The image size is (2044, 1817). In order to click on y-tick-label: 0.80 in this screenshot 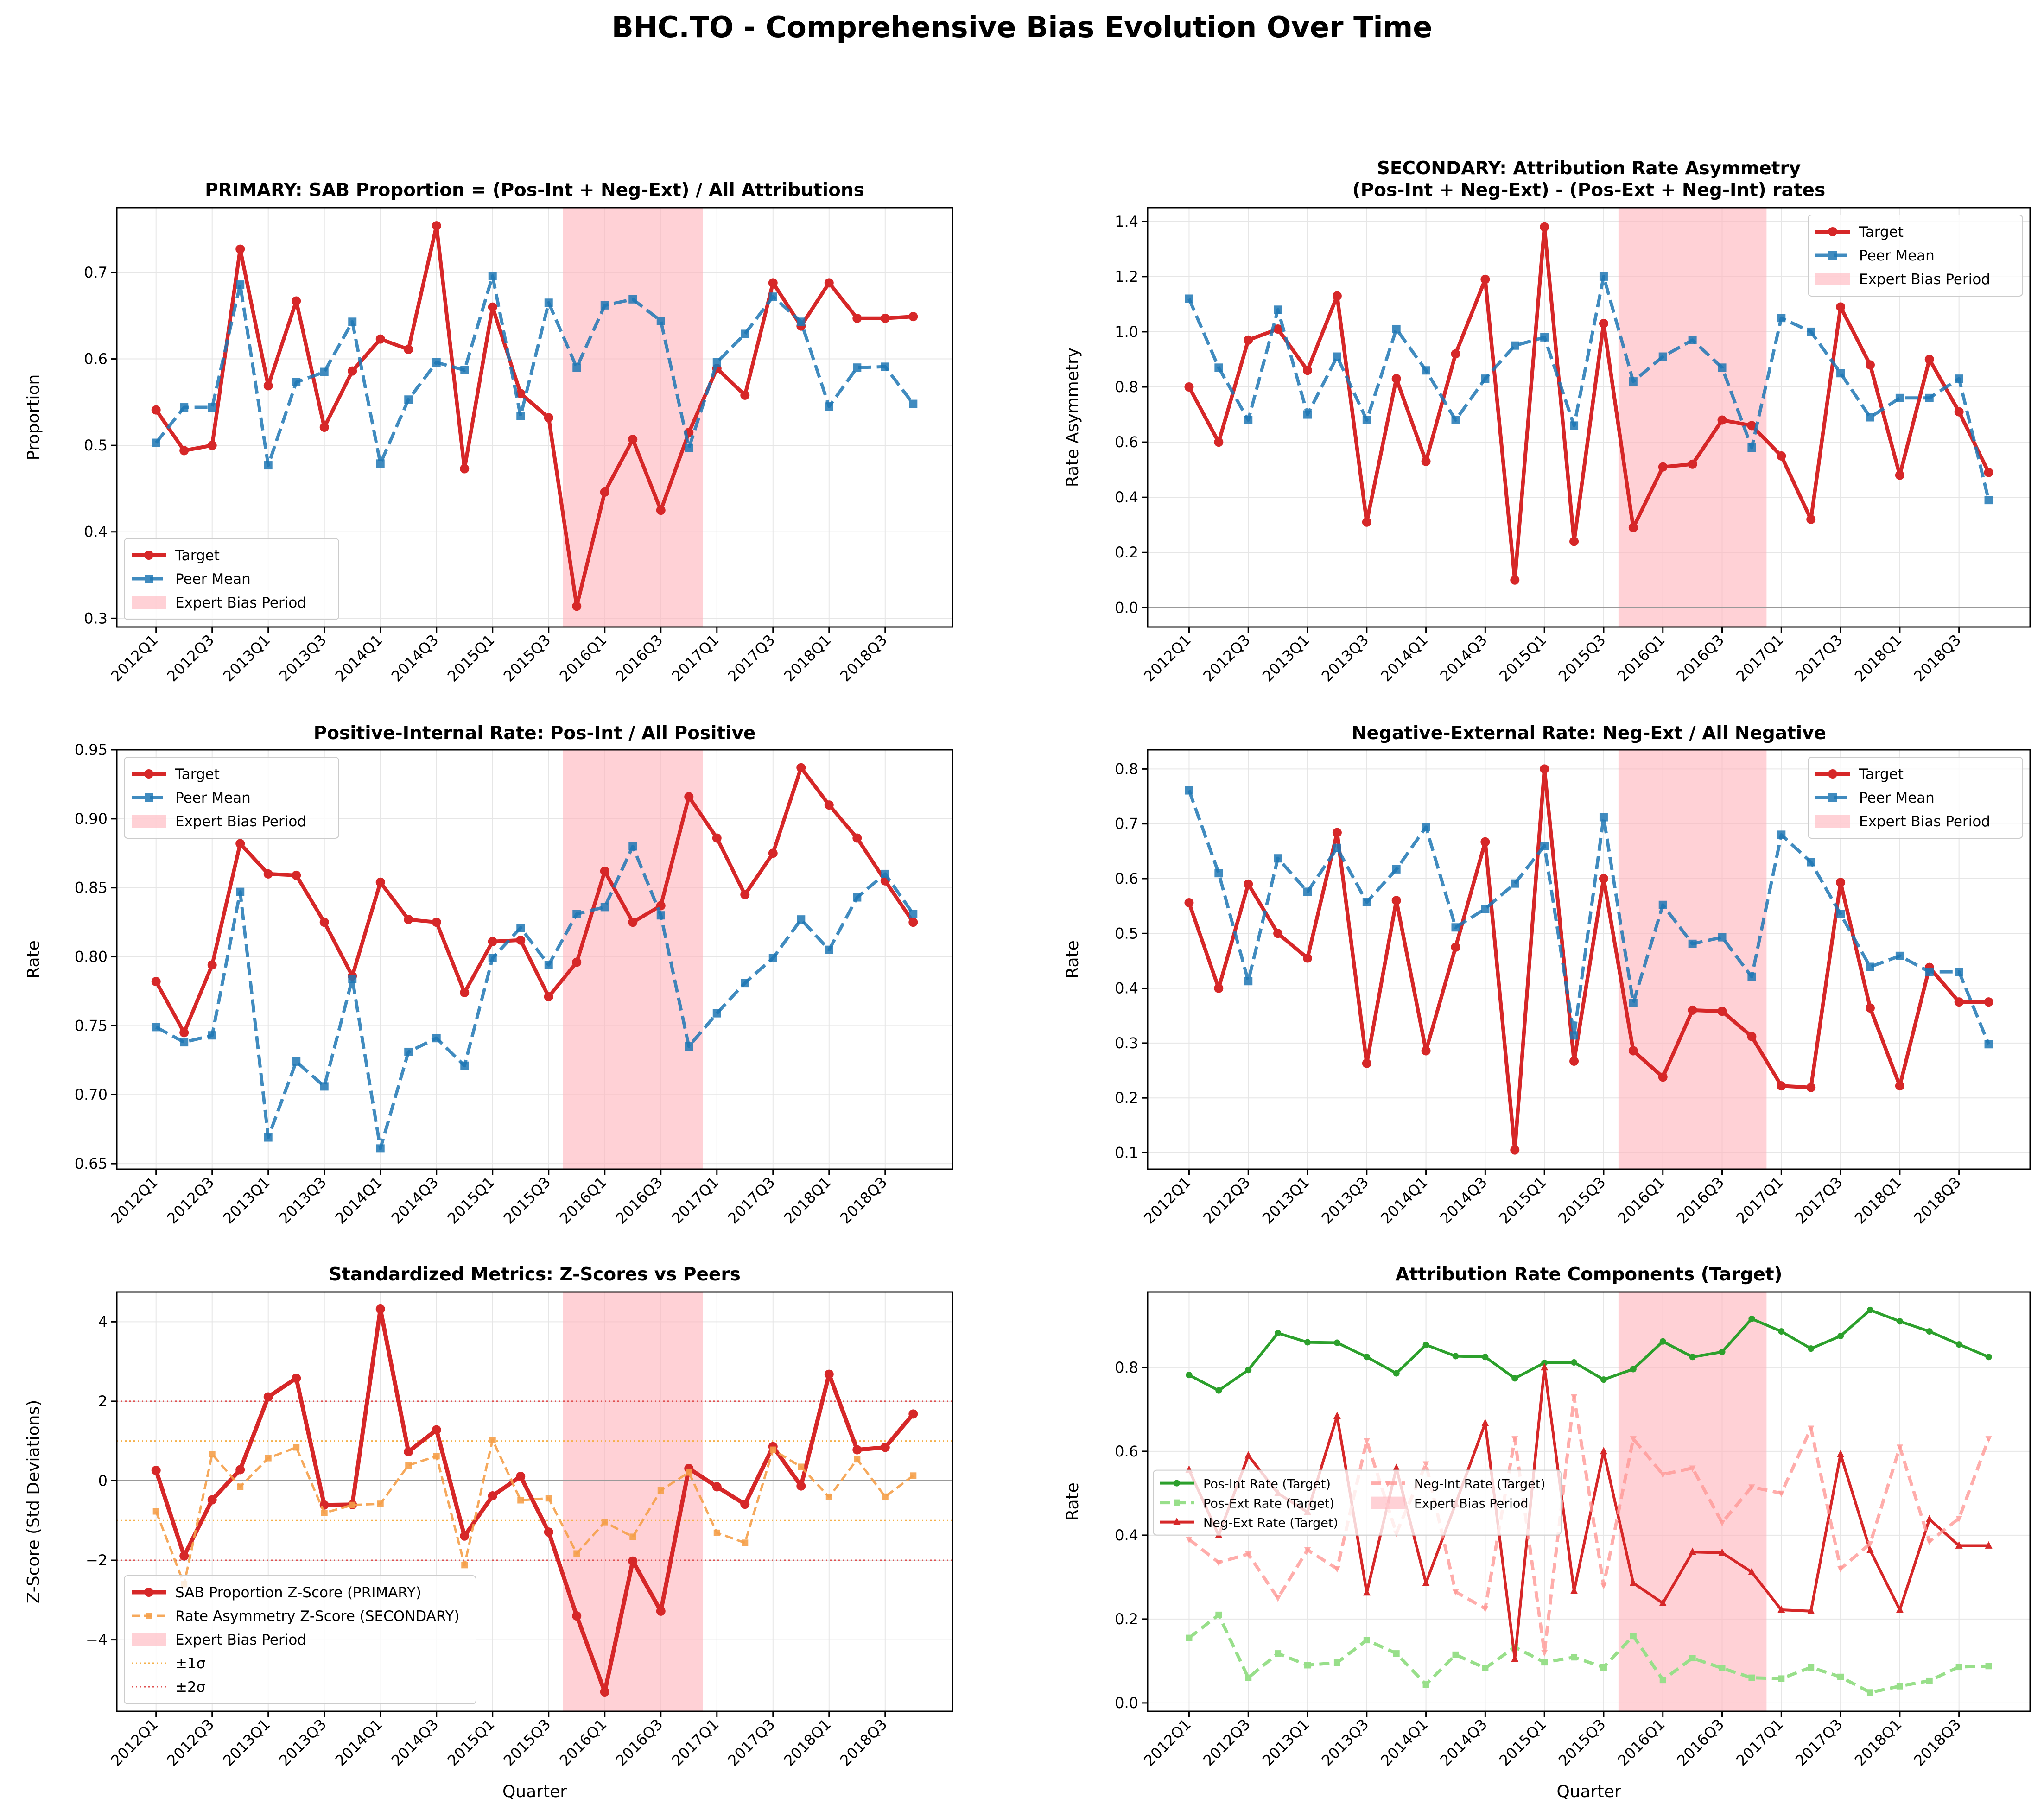, I will do `click(91, 957)`.